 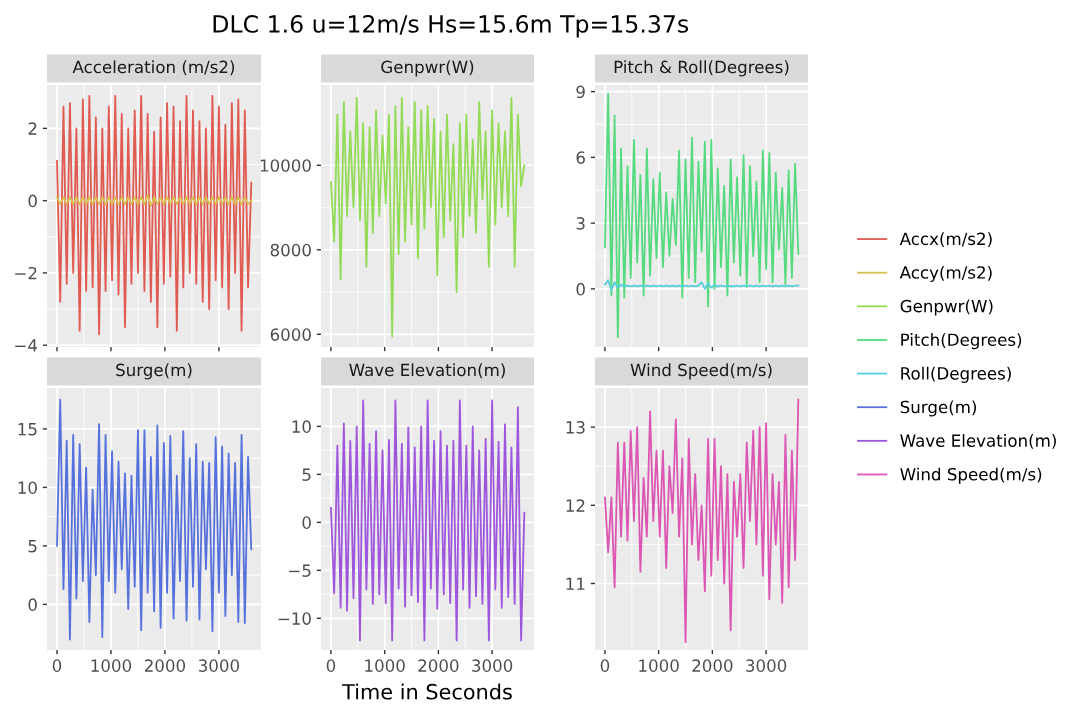 What do you see at coordinates (945, 240) in the screenshot?
I see `legend-label: Accx(m/s2)` at bounding box center [945, 240].